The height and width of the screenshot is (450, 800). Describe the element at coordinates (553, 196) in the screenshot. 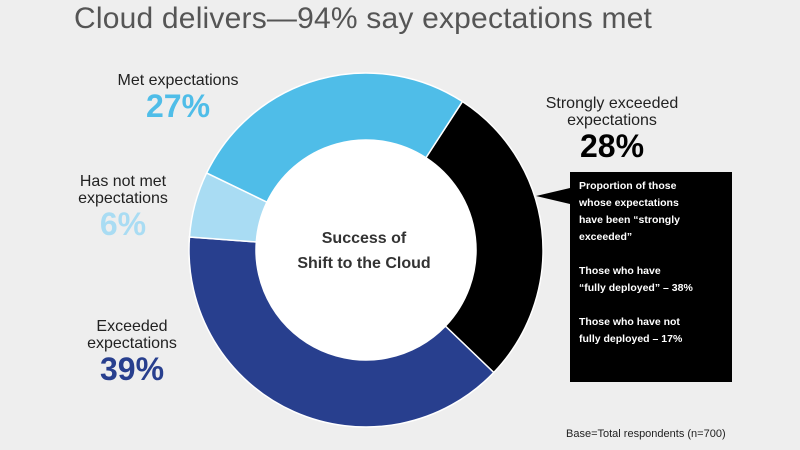

I see `callout-arrow` at that location.